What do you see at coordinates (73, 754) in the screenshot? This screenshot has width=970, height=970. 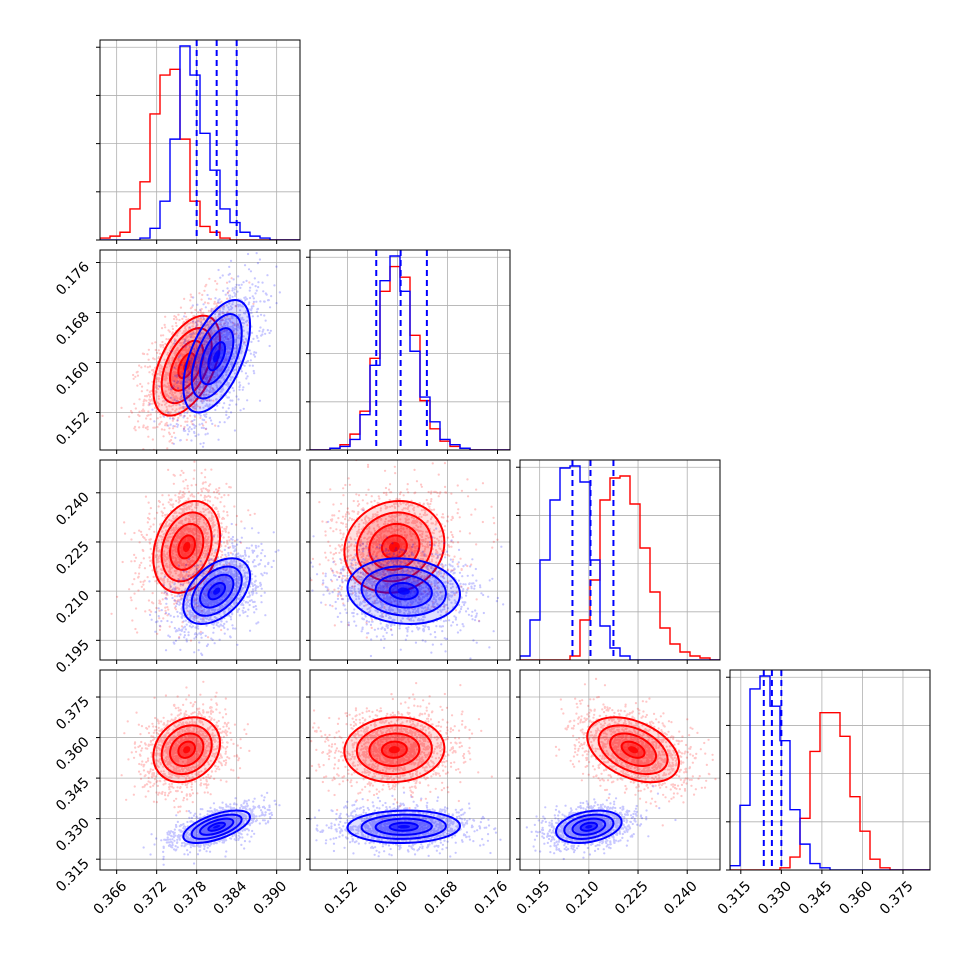 I see `y-tick-label: 0.360` at bounding box center [73, 754].